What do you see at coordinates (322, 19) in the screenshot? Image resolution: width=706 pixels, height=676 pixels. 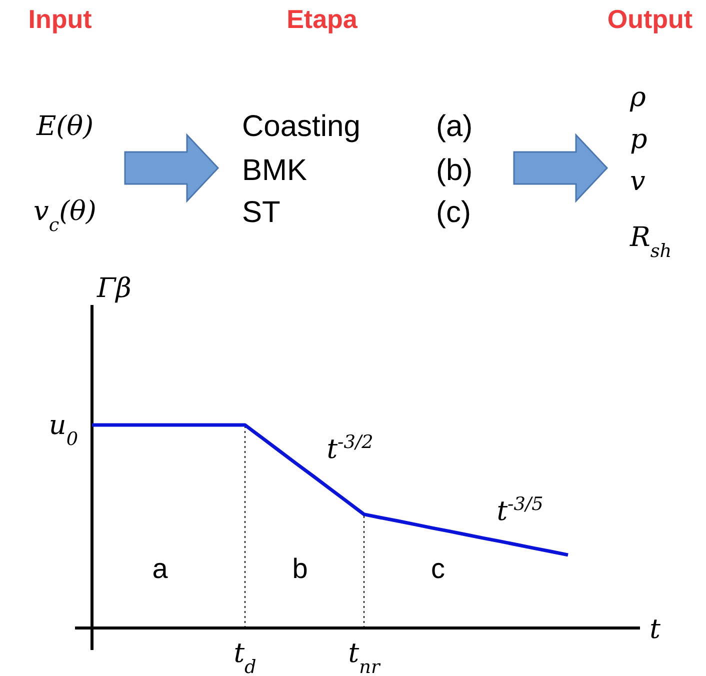 I see `text: Etapa` at bounding box center [322, 19].